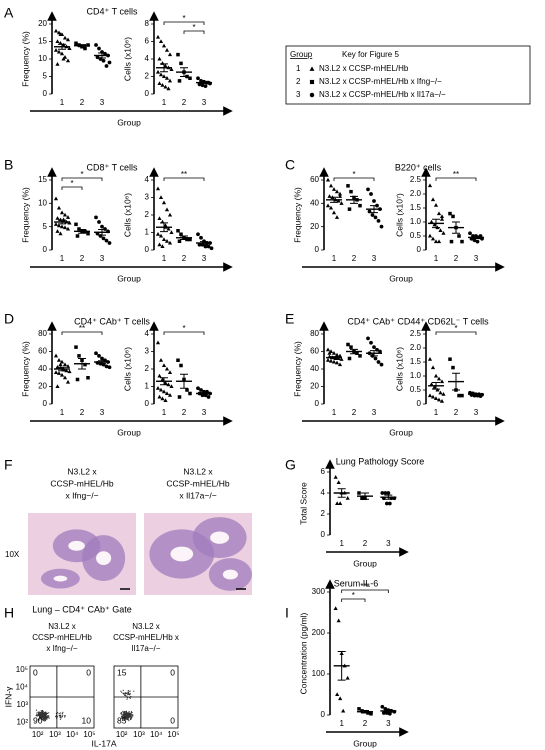 The height and width of the screenshot is (750, 545). I want to click on y-tick-label: 20, so click(42, 23).